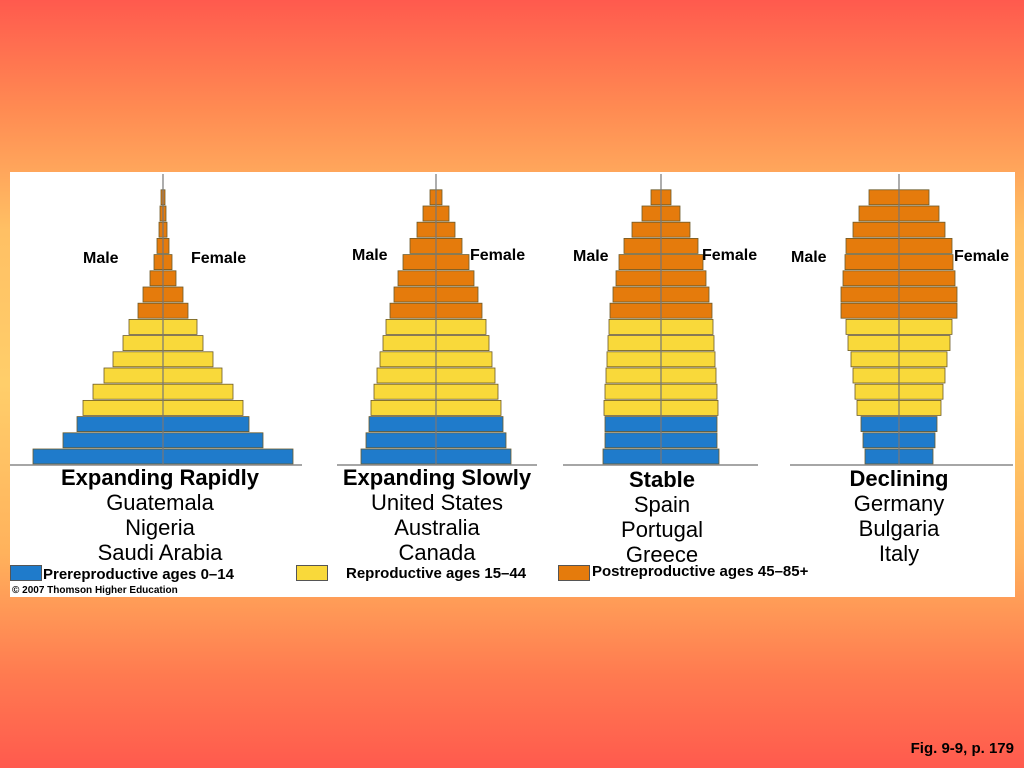  What do you see at coordinates (899, 528) in the screenshot?
I see `country-name: Bulgaria` at bounding box center [899, 528].